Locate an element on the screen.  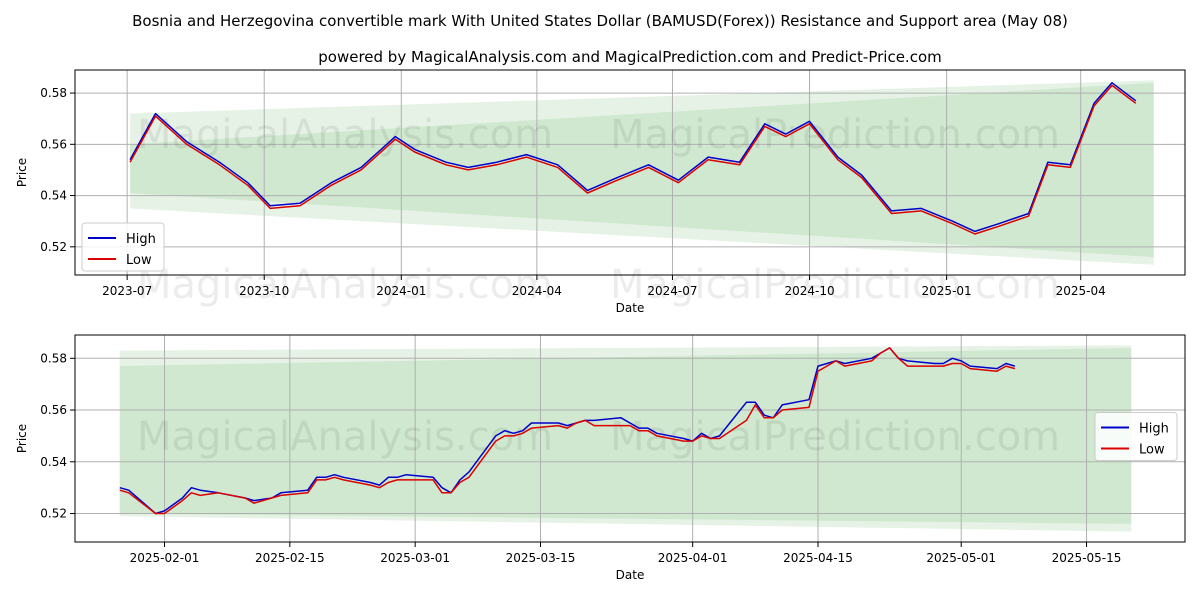
x-tick-label: 2025-05-01 is located at coordinates (961, 558).